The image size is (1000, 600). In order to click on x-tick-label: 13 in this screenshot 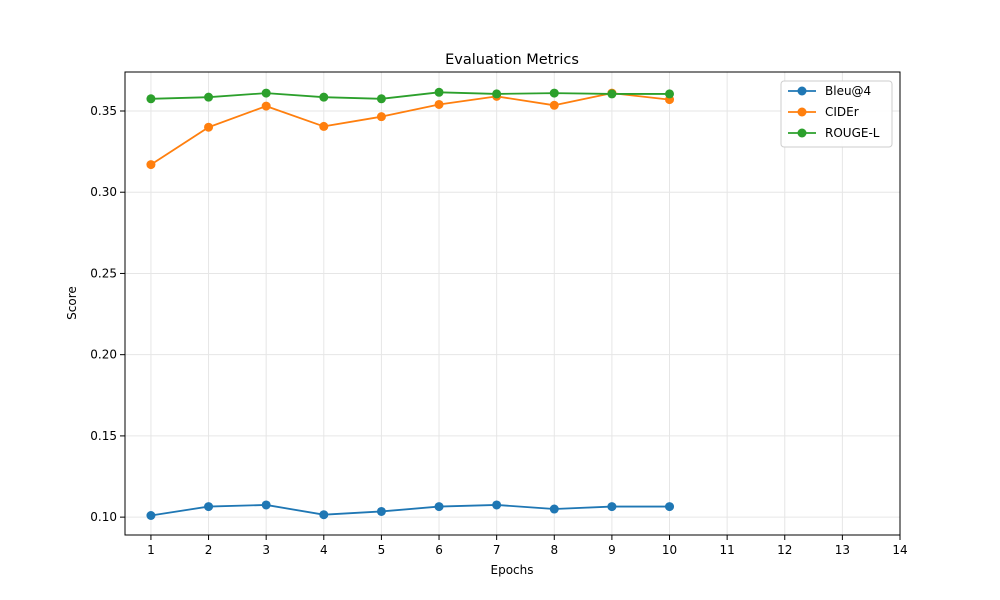, I will do `click(842, 550)`.